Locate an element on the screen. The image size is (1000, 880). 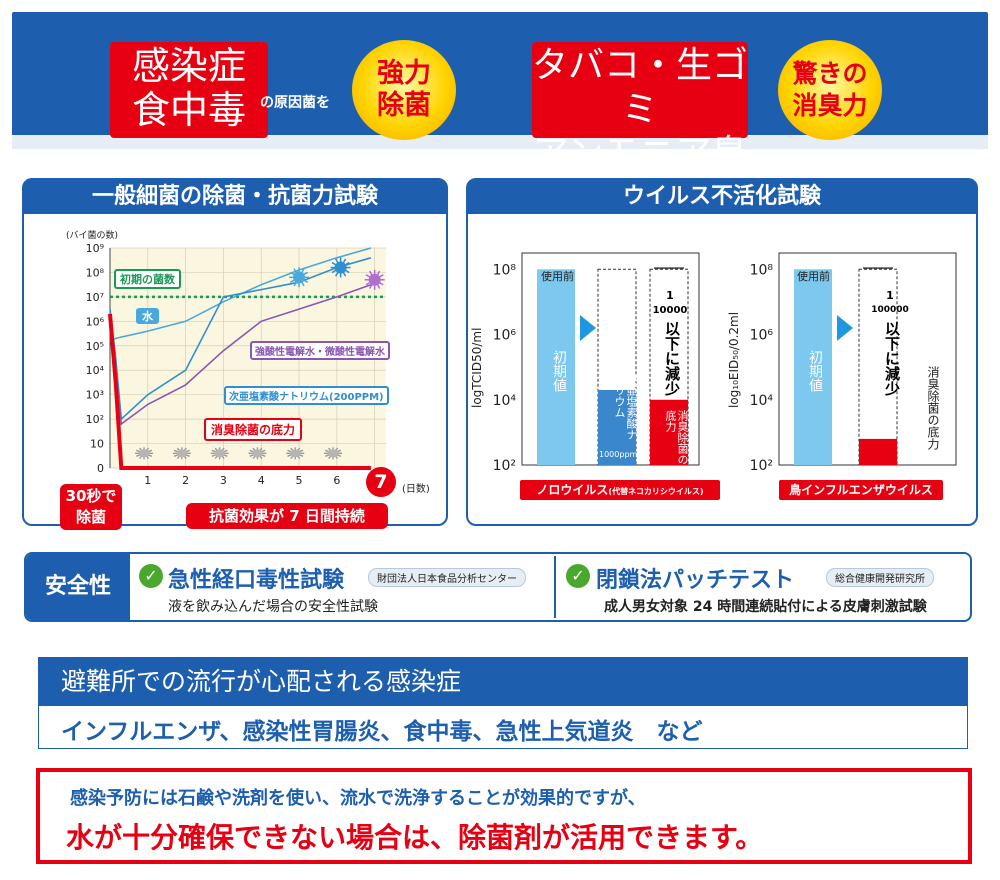
deodorize-burst: 驚きの 消臭力 is located at coordinates (830, 90).